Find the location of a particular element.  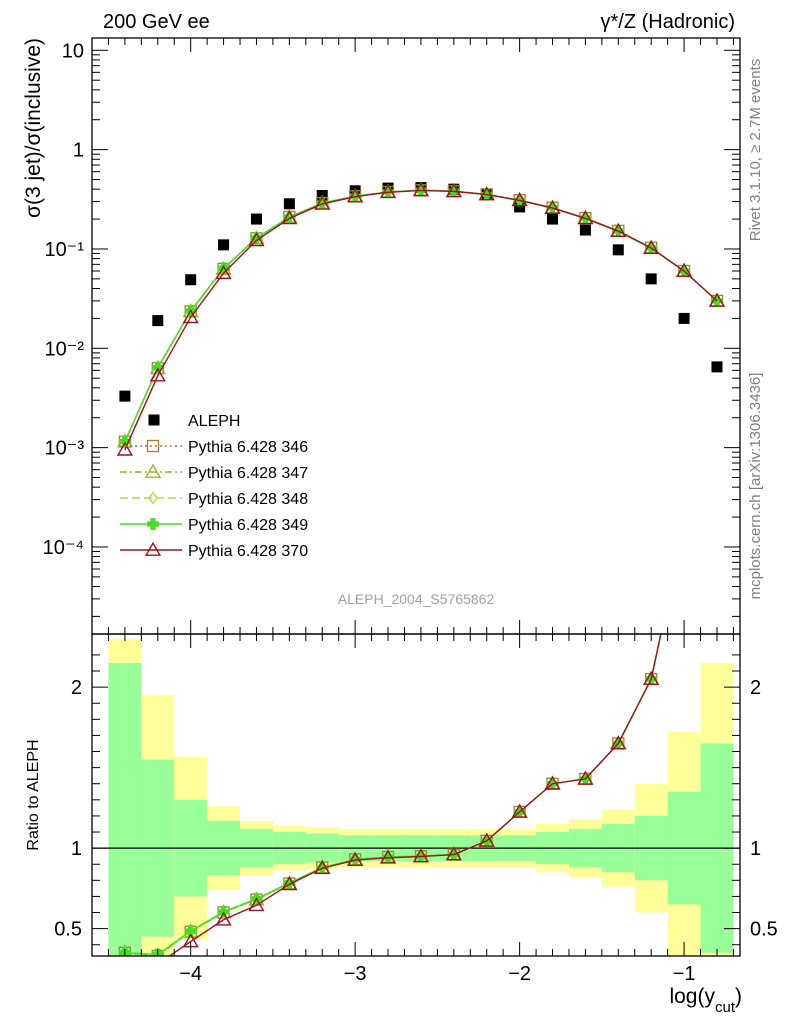

main-y-tick-label: 10⁻² is located at coordinates (65, 349).